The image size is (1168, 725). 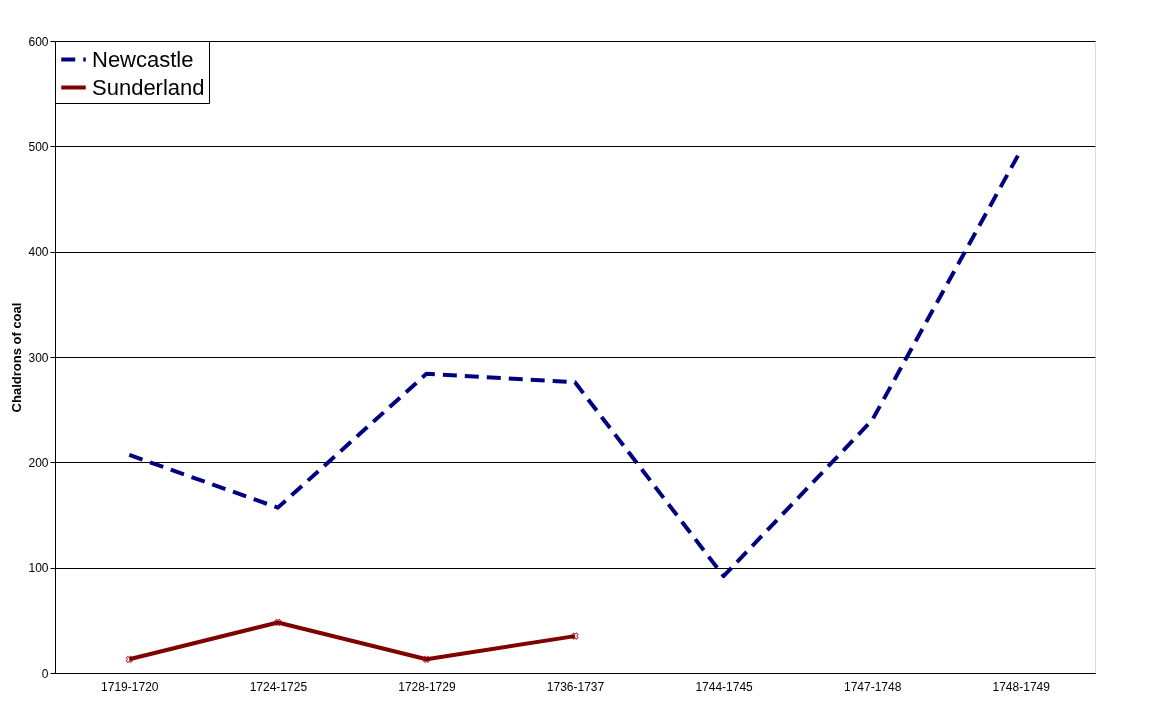 I want to click on y-tick-label: 600, so click(x=38, y=41).